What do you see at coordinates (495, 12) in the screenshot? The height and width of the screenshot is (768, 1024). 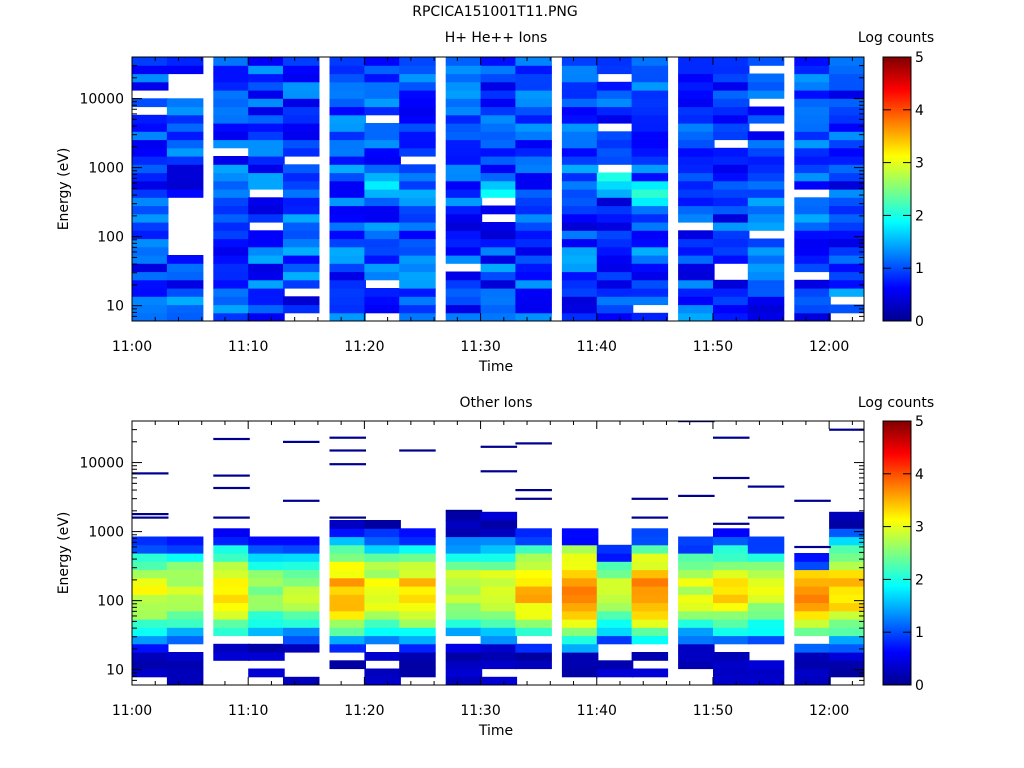 I see `page-title: RPCICA151001T11.PNG` at bounding box center [495, 12].